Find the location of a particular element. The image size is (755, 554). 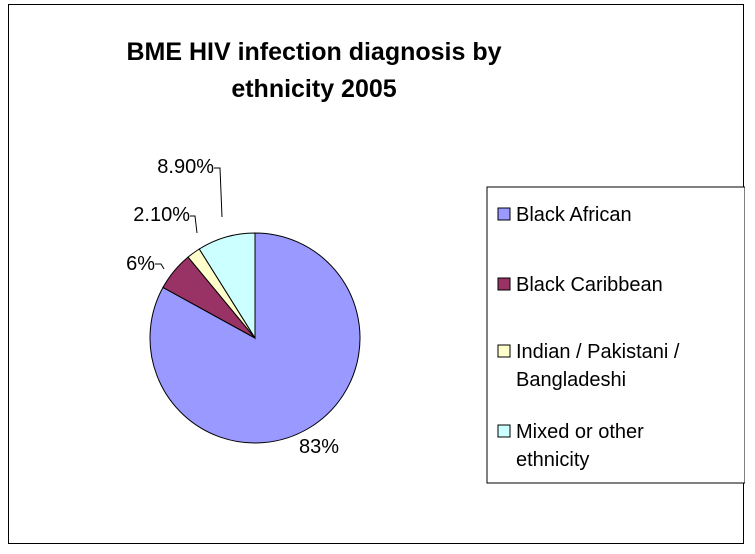

pie-slices is located at coordinates (255, 338).